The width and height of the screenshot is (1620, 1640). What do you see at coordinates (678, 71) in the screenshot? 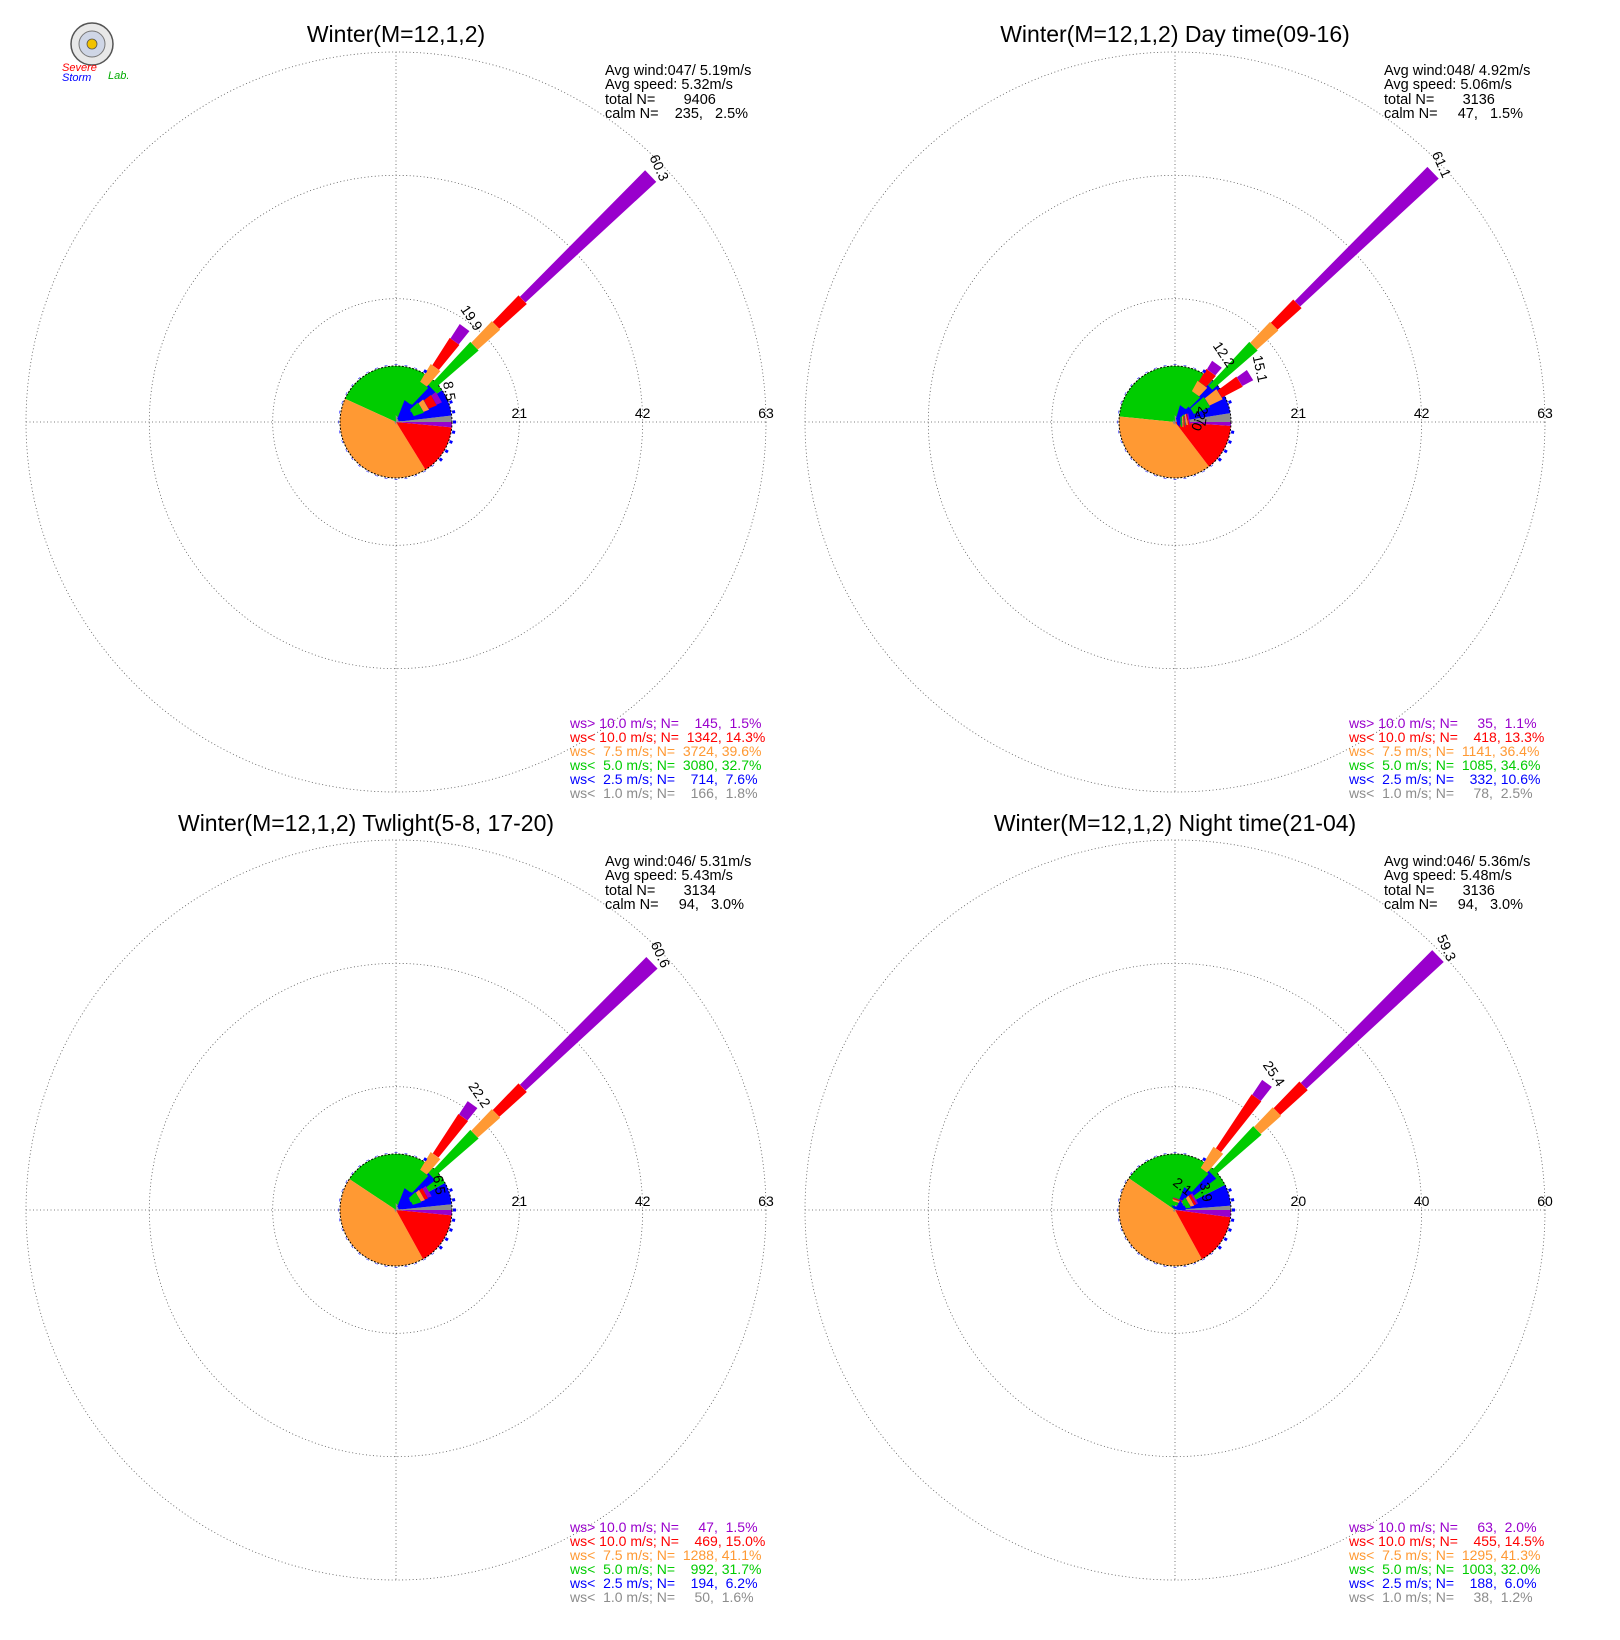
I see `avg-wind-text: Avg wind:047/ 5.19m/s` at bounding box center [678, 71].